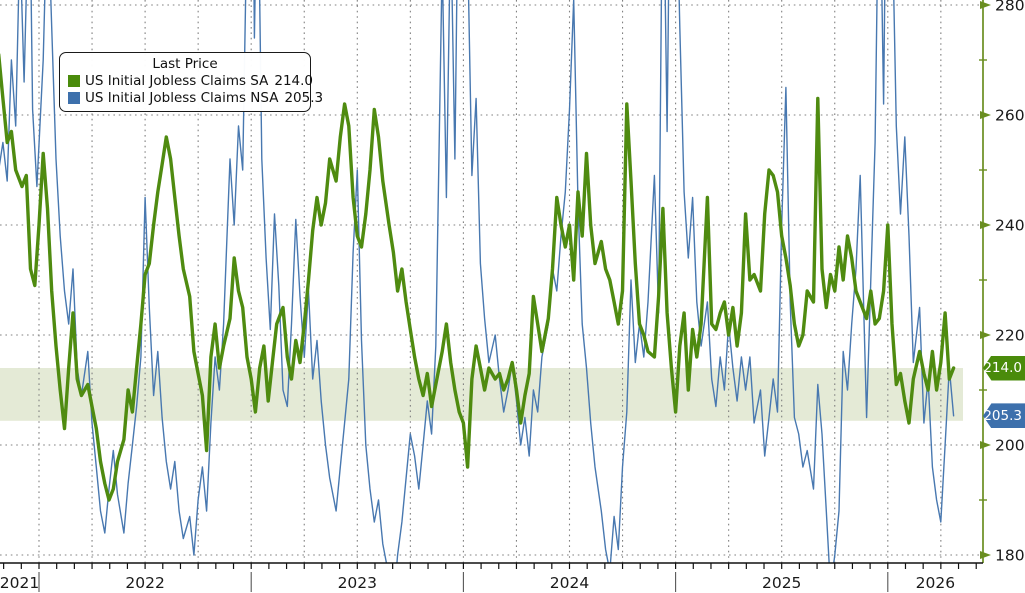 Image resolution: width=1025 pixels, height=593 pixels. I want to click on y-tick-label: 260, so click(1010, 116).